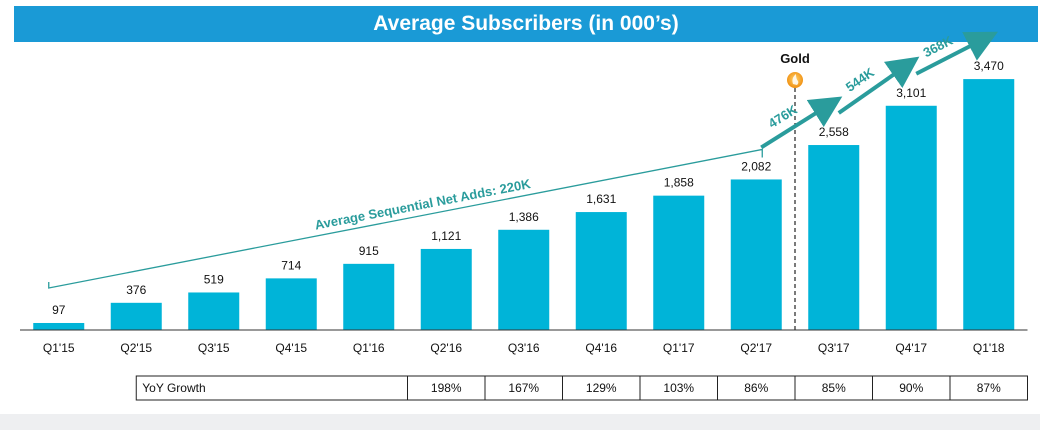 The width and height of the screenshot is (1040, 430). What do you see at coordinates (679, 262) in the screenshot?
I see `bar-Q1'17` at bounding box center [679, 262].